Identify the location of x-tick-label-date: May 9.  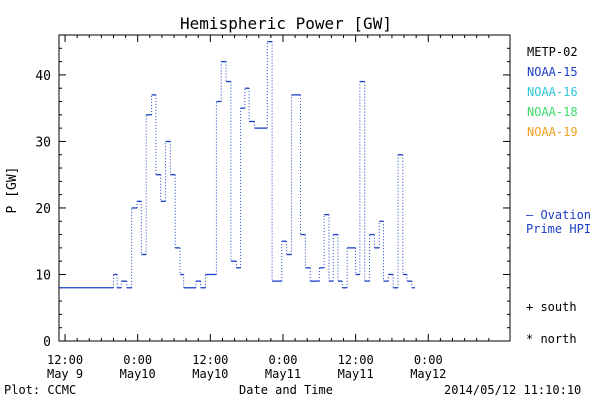
(65, 374).